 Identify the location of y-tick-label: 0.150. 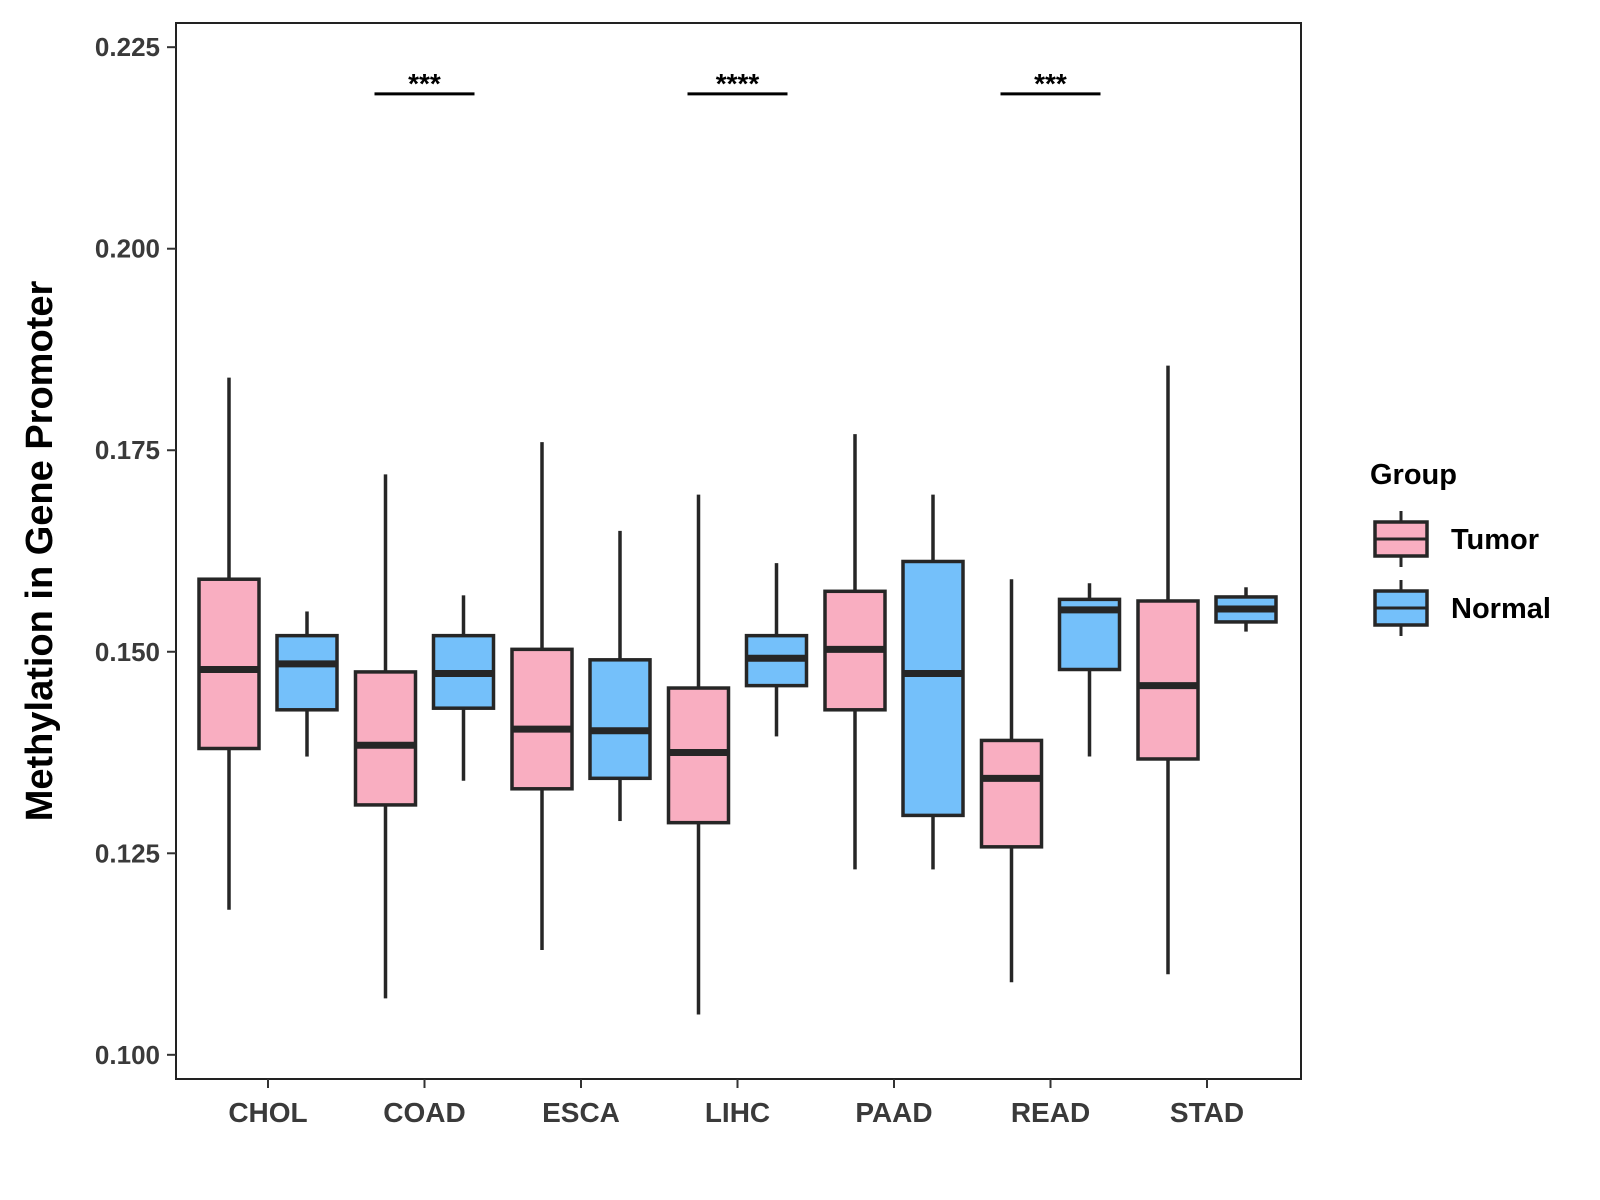
(127, 652).